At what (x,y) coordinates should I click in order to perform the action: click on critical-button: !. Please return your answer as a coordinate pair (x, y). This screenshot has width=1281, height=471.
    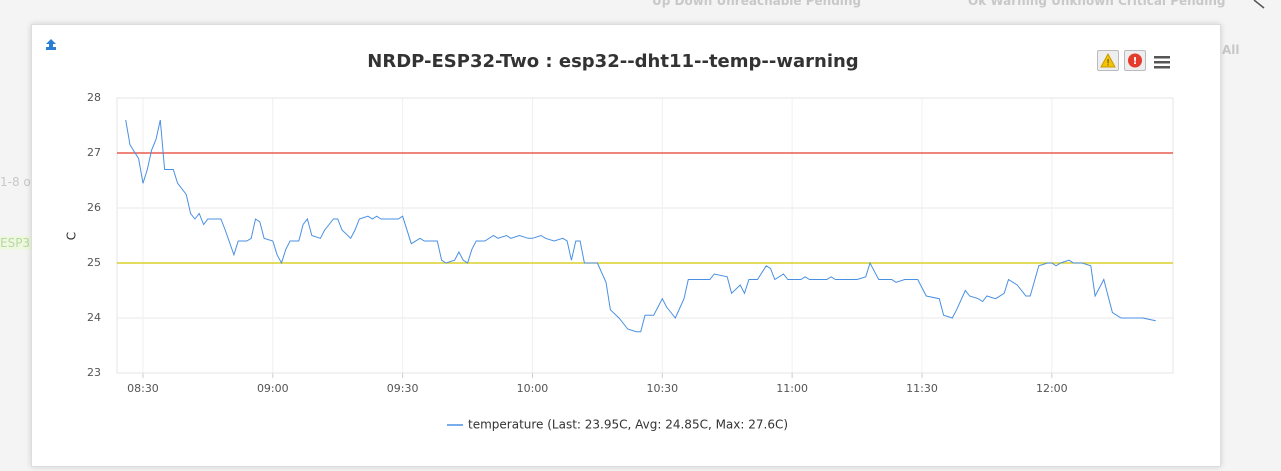
    Looking at the image, I should click on (1135, 60).